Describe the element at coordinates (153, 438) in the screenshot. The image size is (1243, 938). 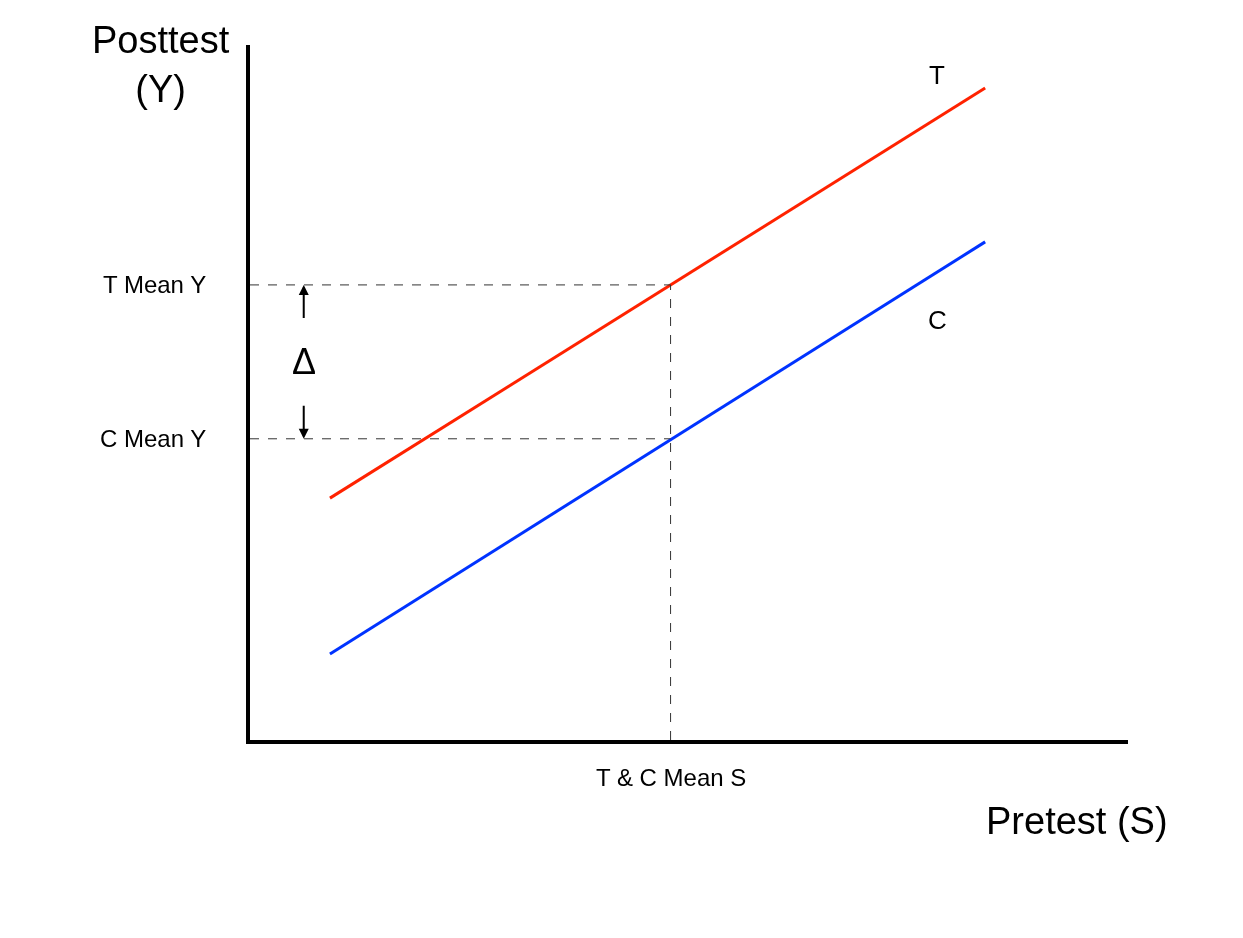
I see `ref-line-label: C Mean Y` at that location.